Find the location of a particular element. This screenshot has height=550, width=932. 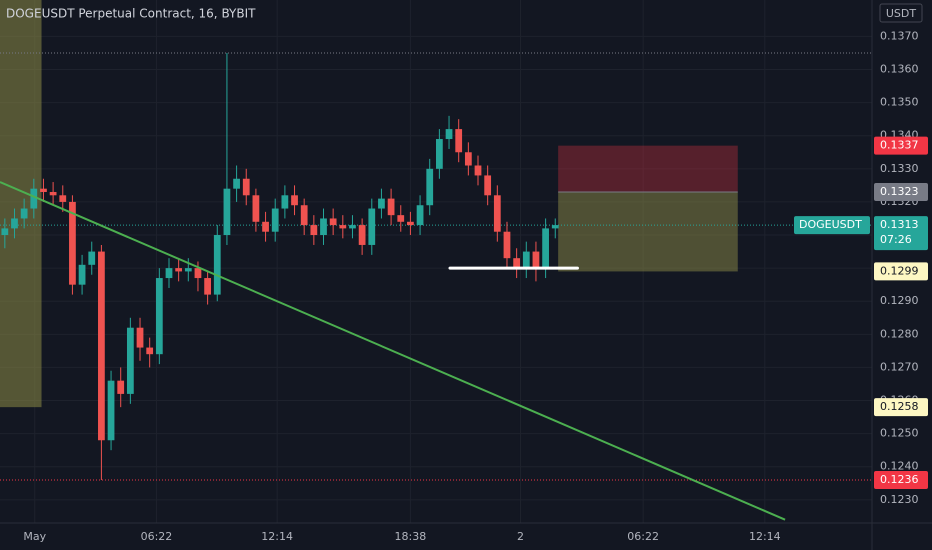

target-zone is located at coordinates (648, 231).